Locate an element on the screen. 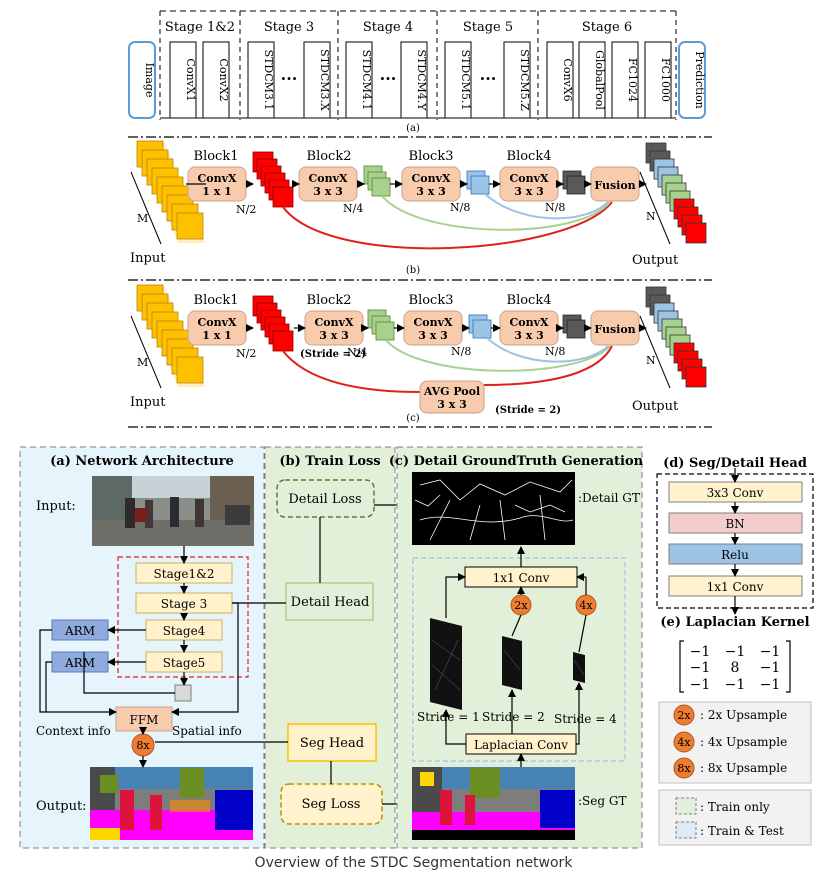 The image size is (827, 881). stage-title-6: Stage 6 is located at coordinates (607, 27).